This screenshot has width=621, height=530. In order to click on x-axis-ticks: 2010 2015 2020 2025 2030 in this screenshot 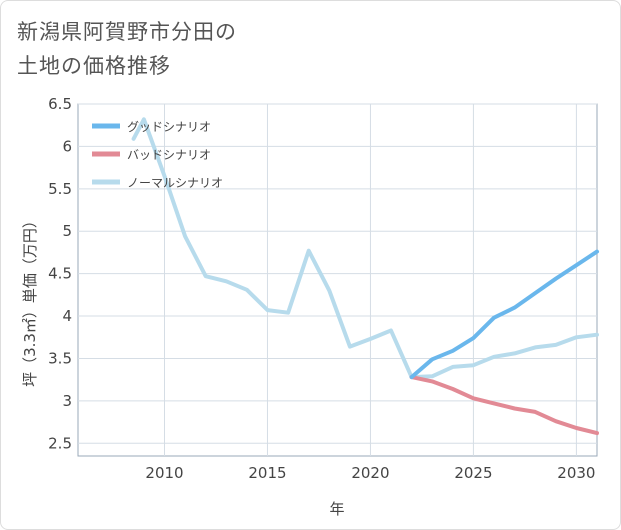, I will do `click(370, 473)`.